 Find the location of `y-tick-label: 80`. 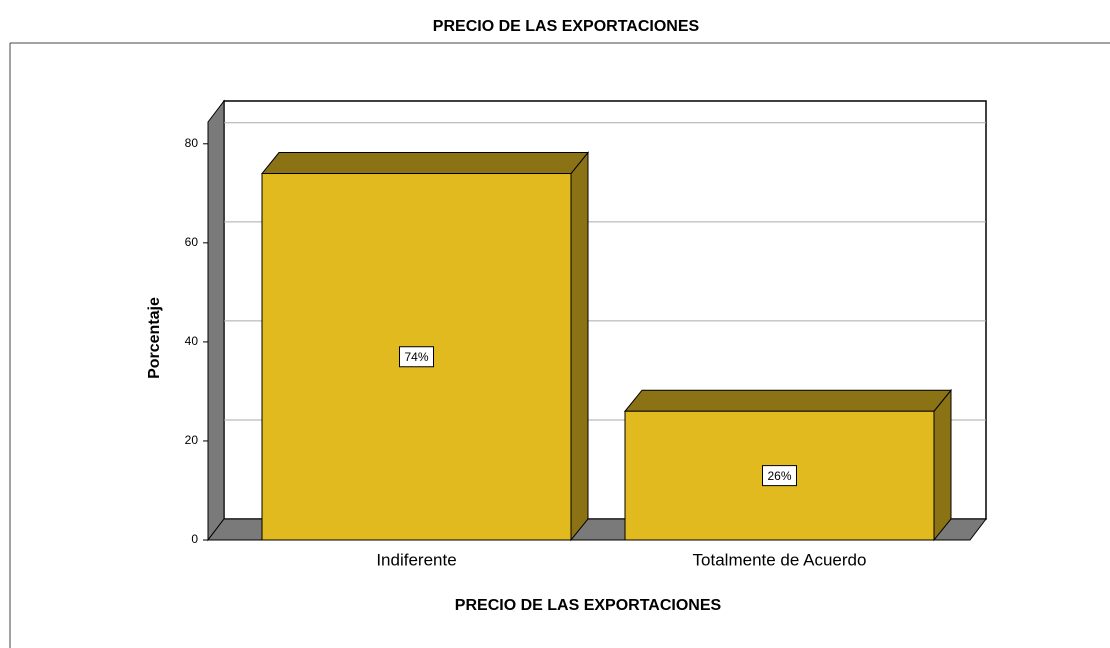

y-tick-label: 80 is located at coordinates (192, 143).